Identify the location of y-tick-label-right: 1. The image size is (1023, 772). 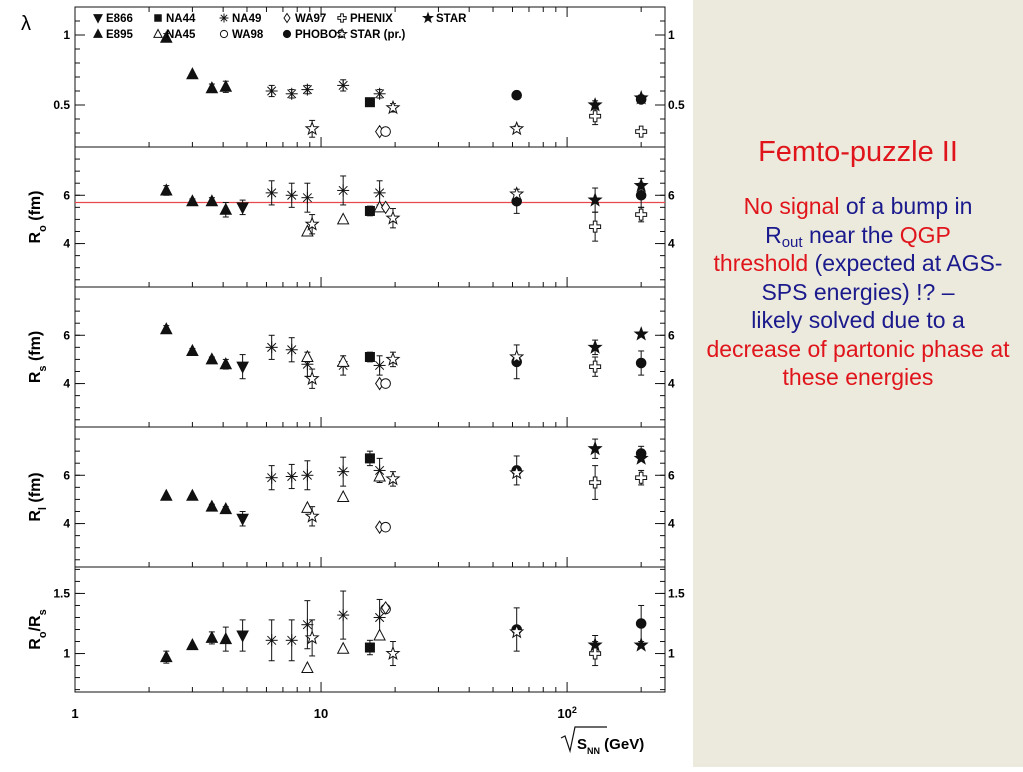
(671, 35).